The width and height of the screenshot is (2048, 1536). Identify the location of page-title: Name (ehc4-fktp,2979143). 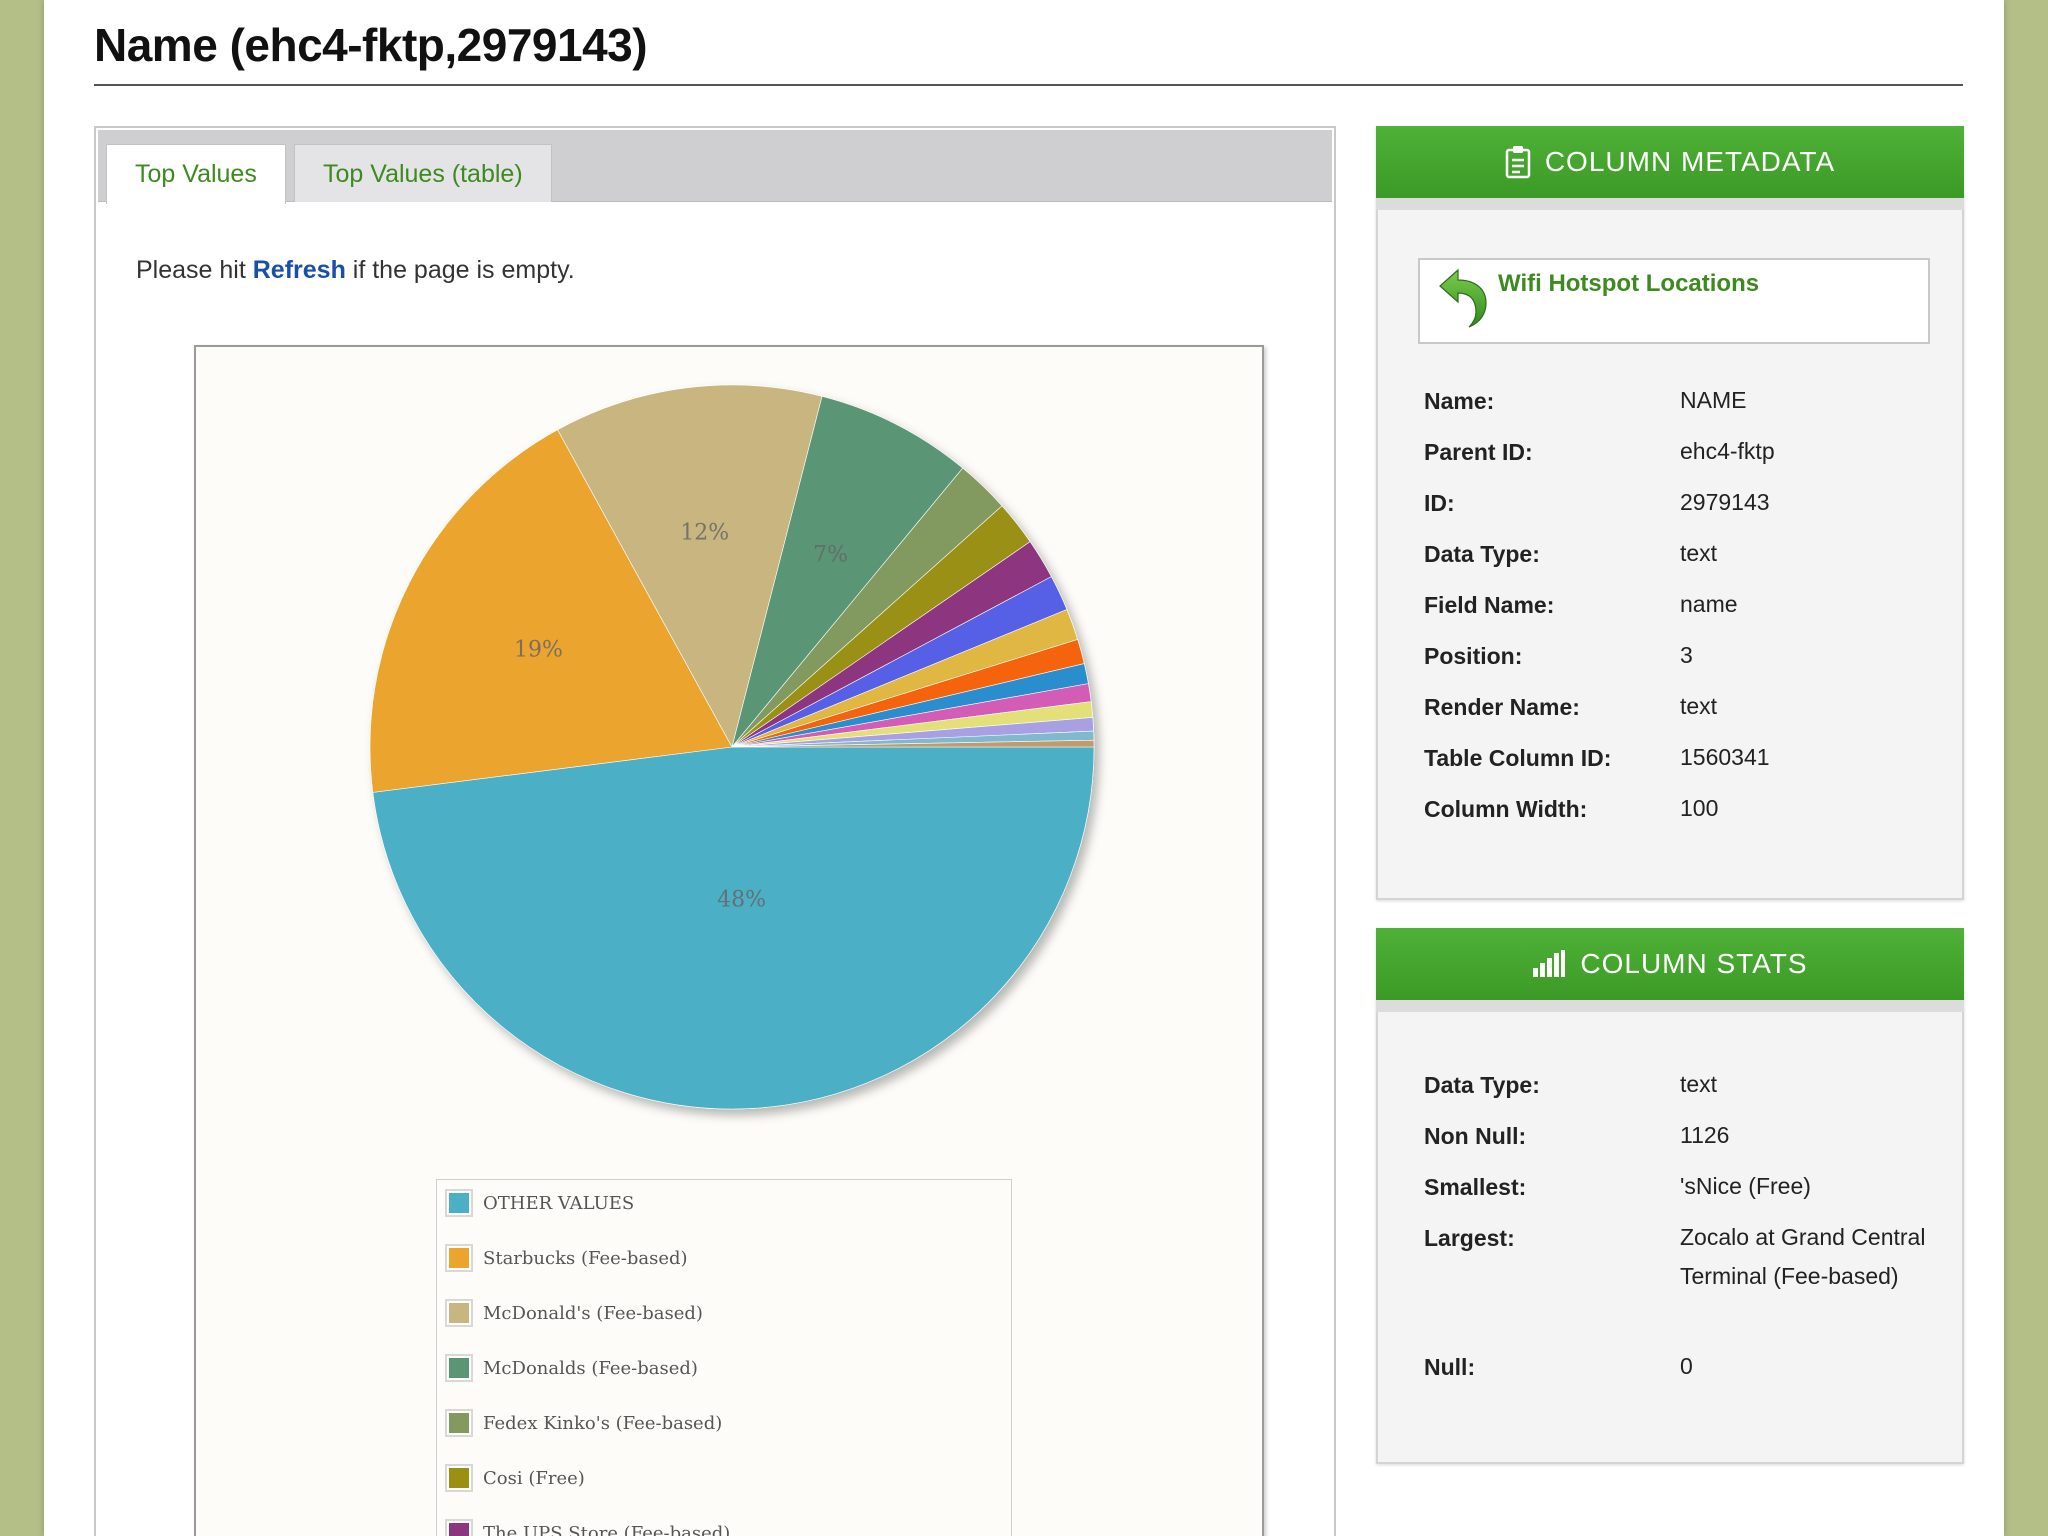
(371, 45).